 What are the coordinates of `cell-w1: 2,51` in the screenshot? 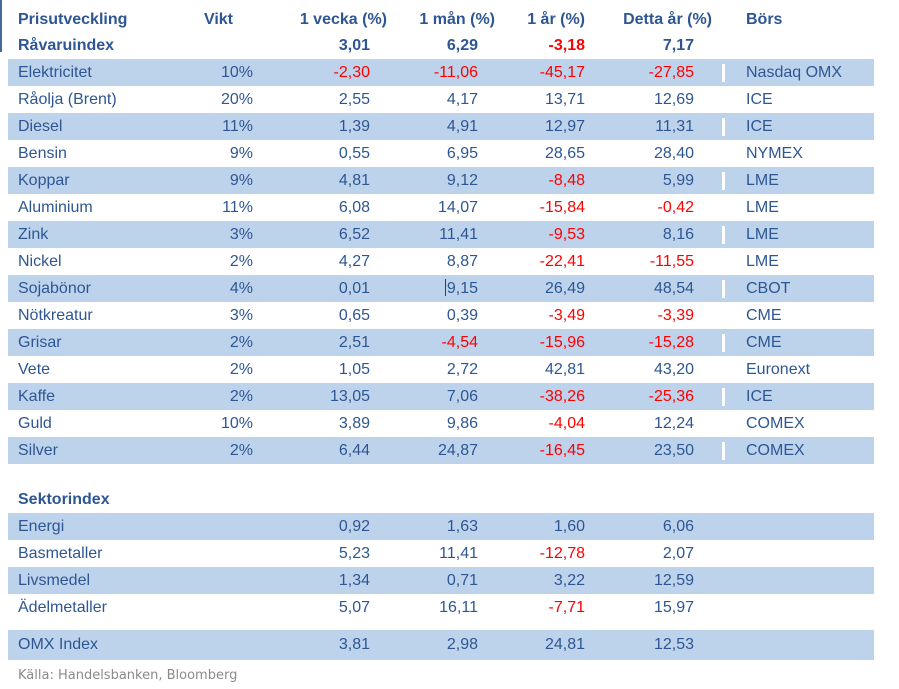 It's located at (354, 342).